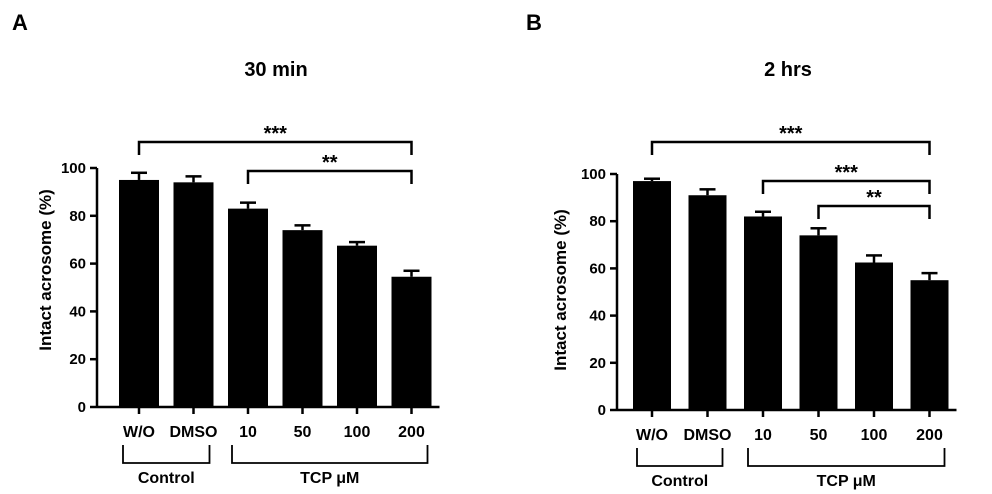 The height and width of the screenshot is (494, 992). I want to click on category-label-a-0: W/O, so click(139, 432).